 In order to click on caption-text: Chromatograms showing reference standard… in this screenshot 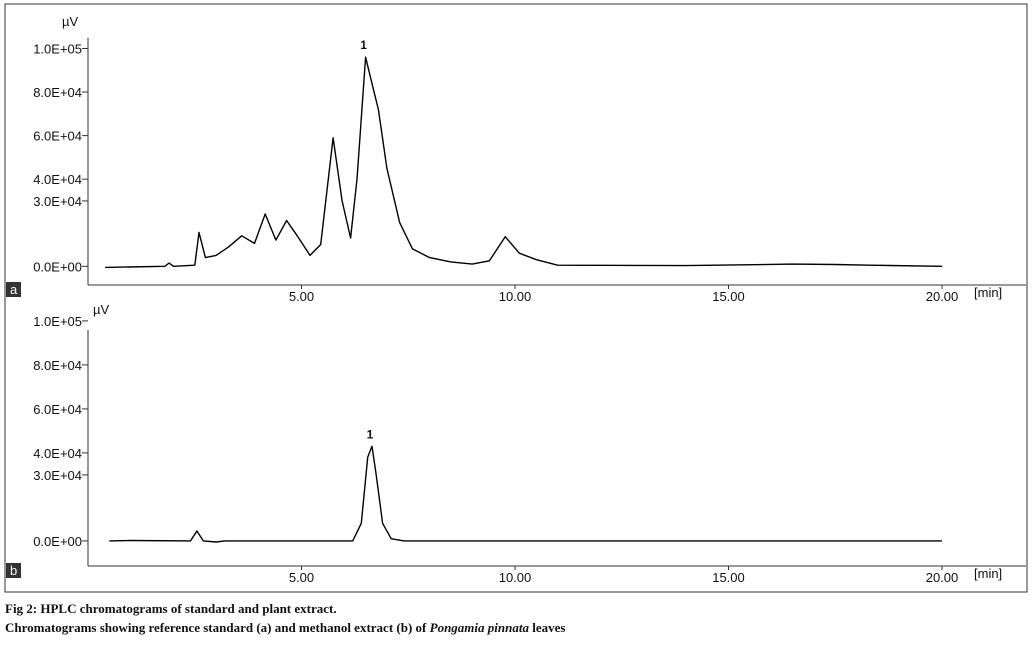, I will do `click(285, 627)`.